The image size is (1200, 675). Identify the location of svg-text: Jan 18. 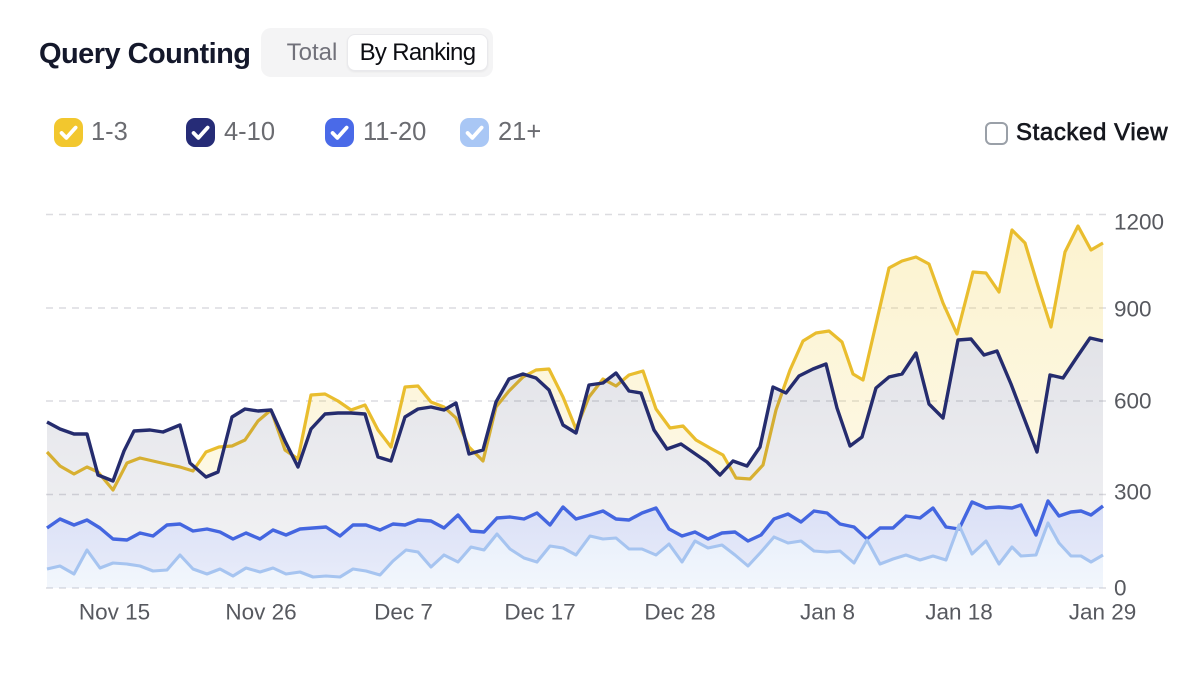
(959, 612).